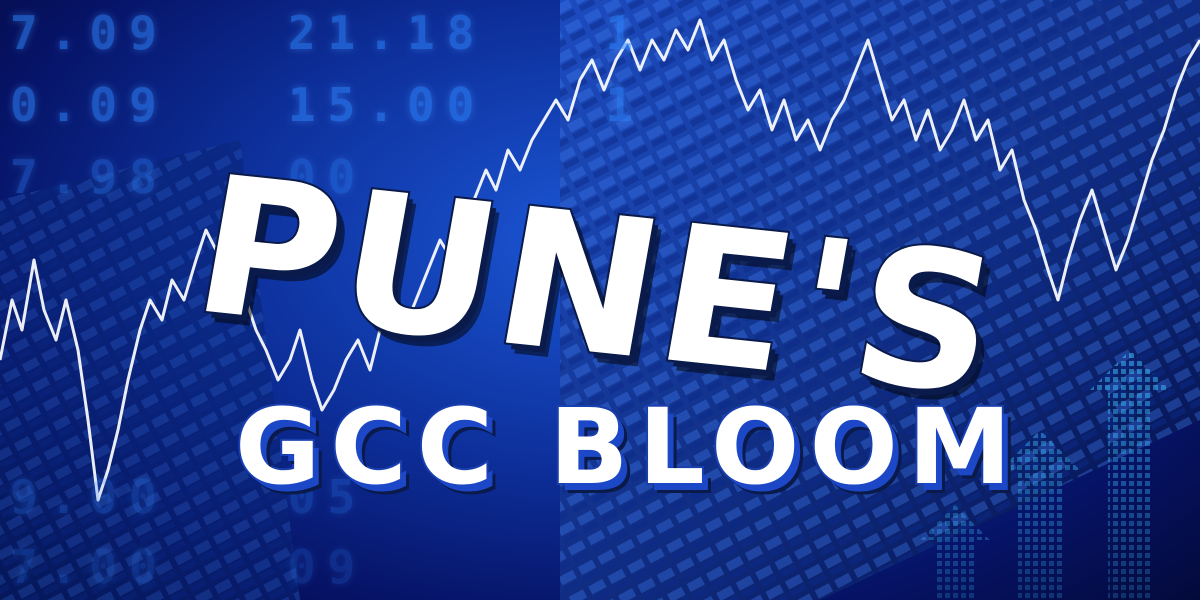  Describe the element at coordinates (189, 497) in the screenshot. I see `ticker-row: 9.00 05` at that location.